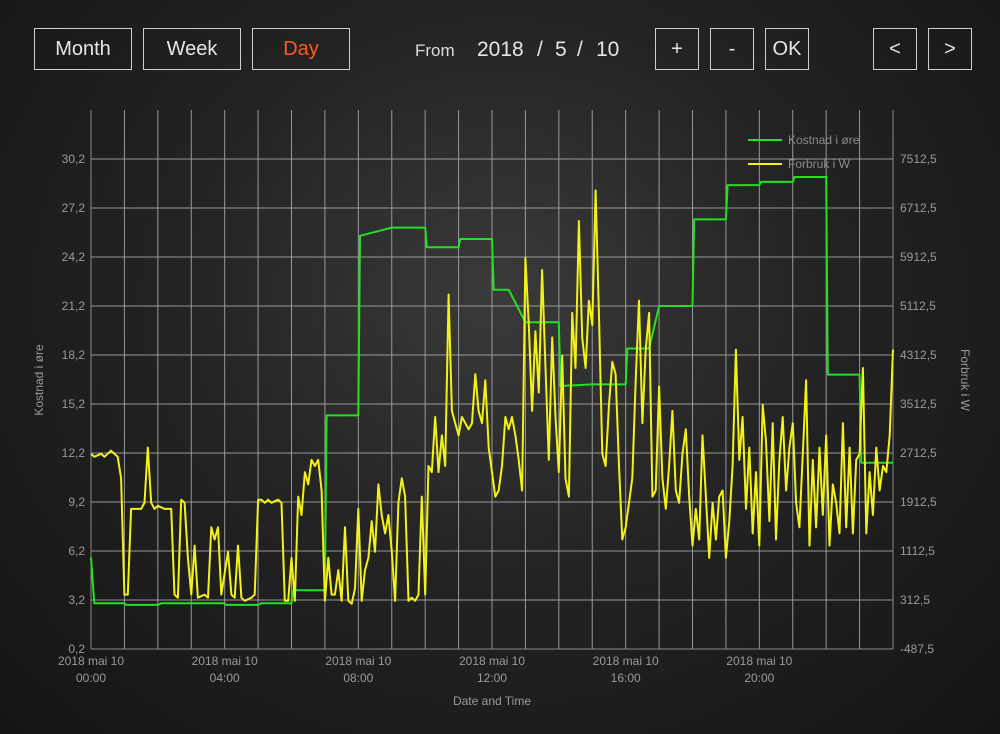 This screenshot has height=734, width=1000. Describe the element at coordinates (918, 355) in the screenshot. I see `right-tick-label: 4312,5` at that location.